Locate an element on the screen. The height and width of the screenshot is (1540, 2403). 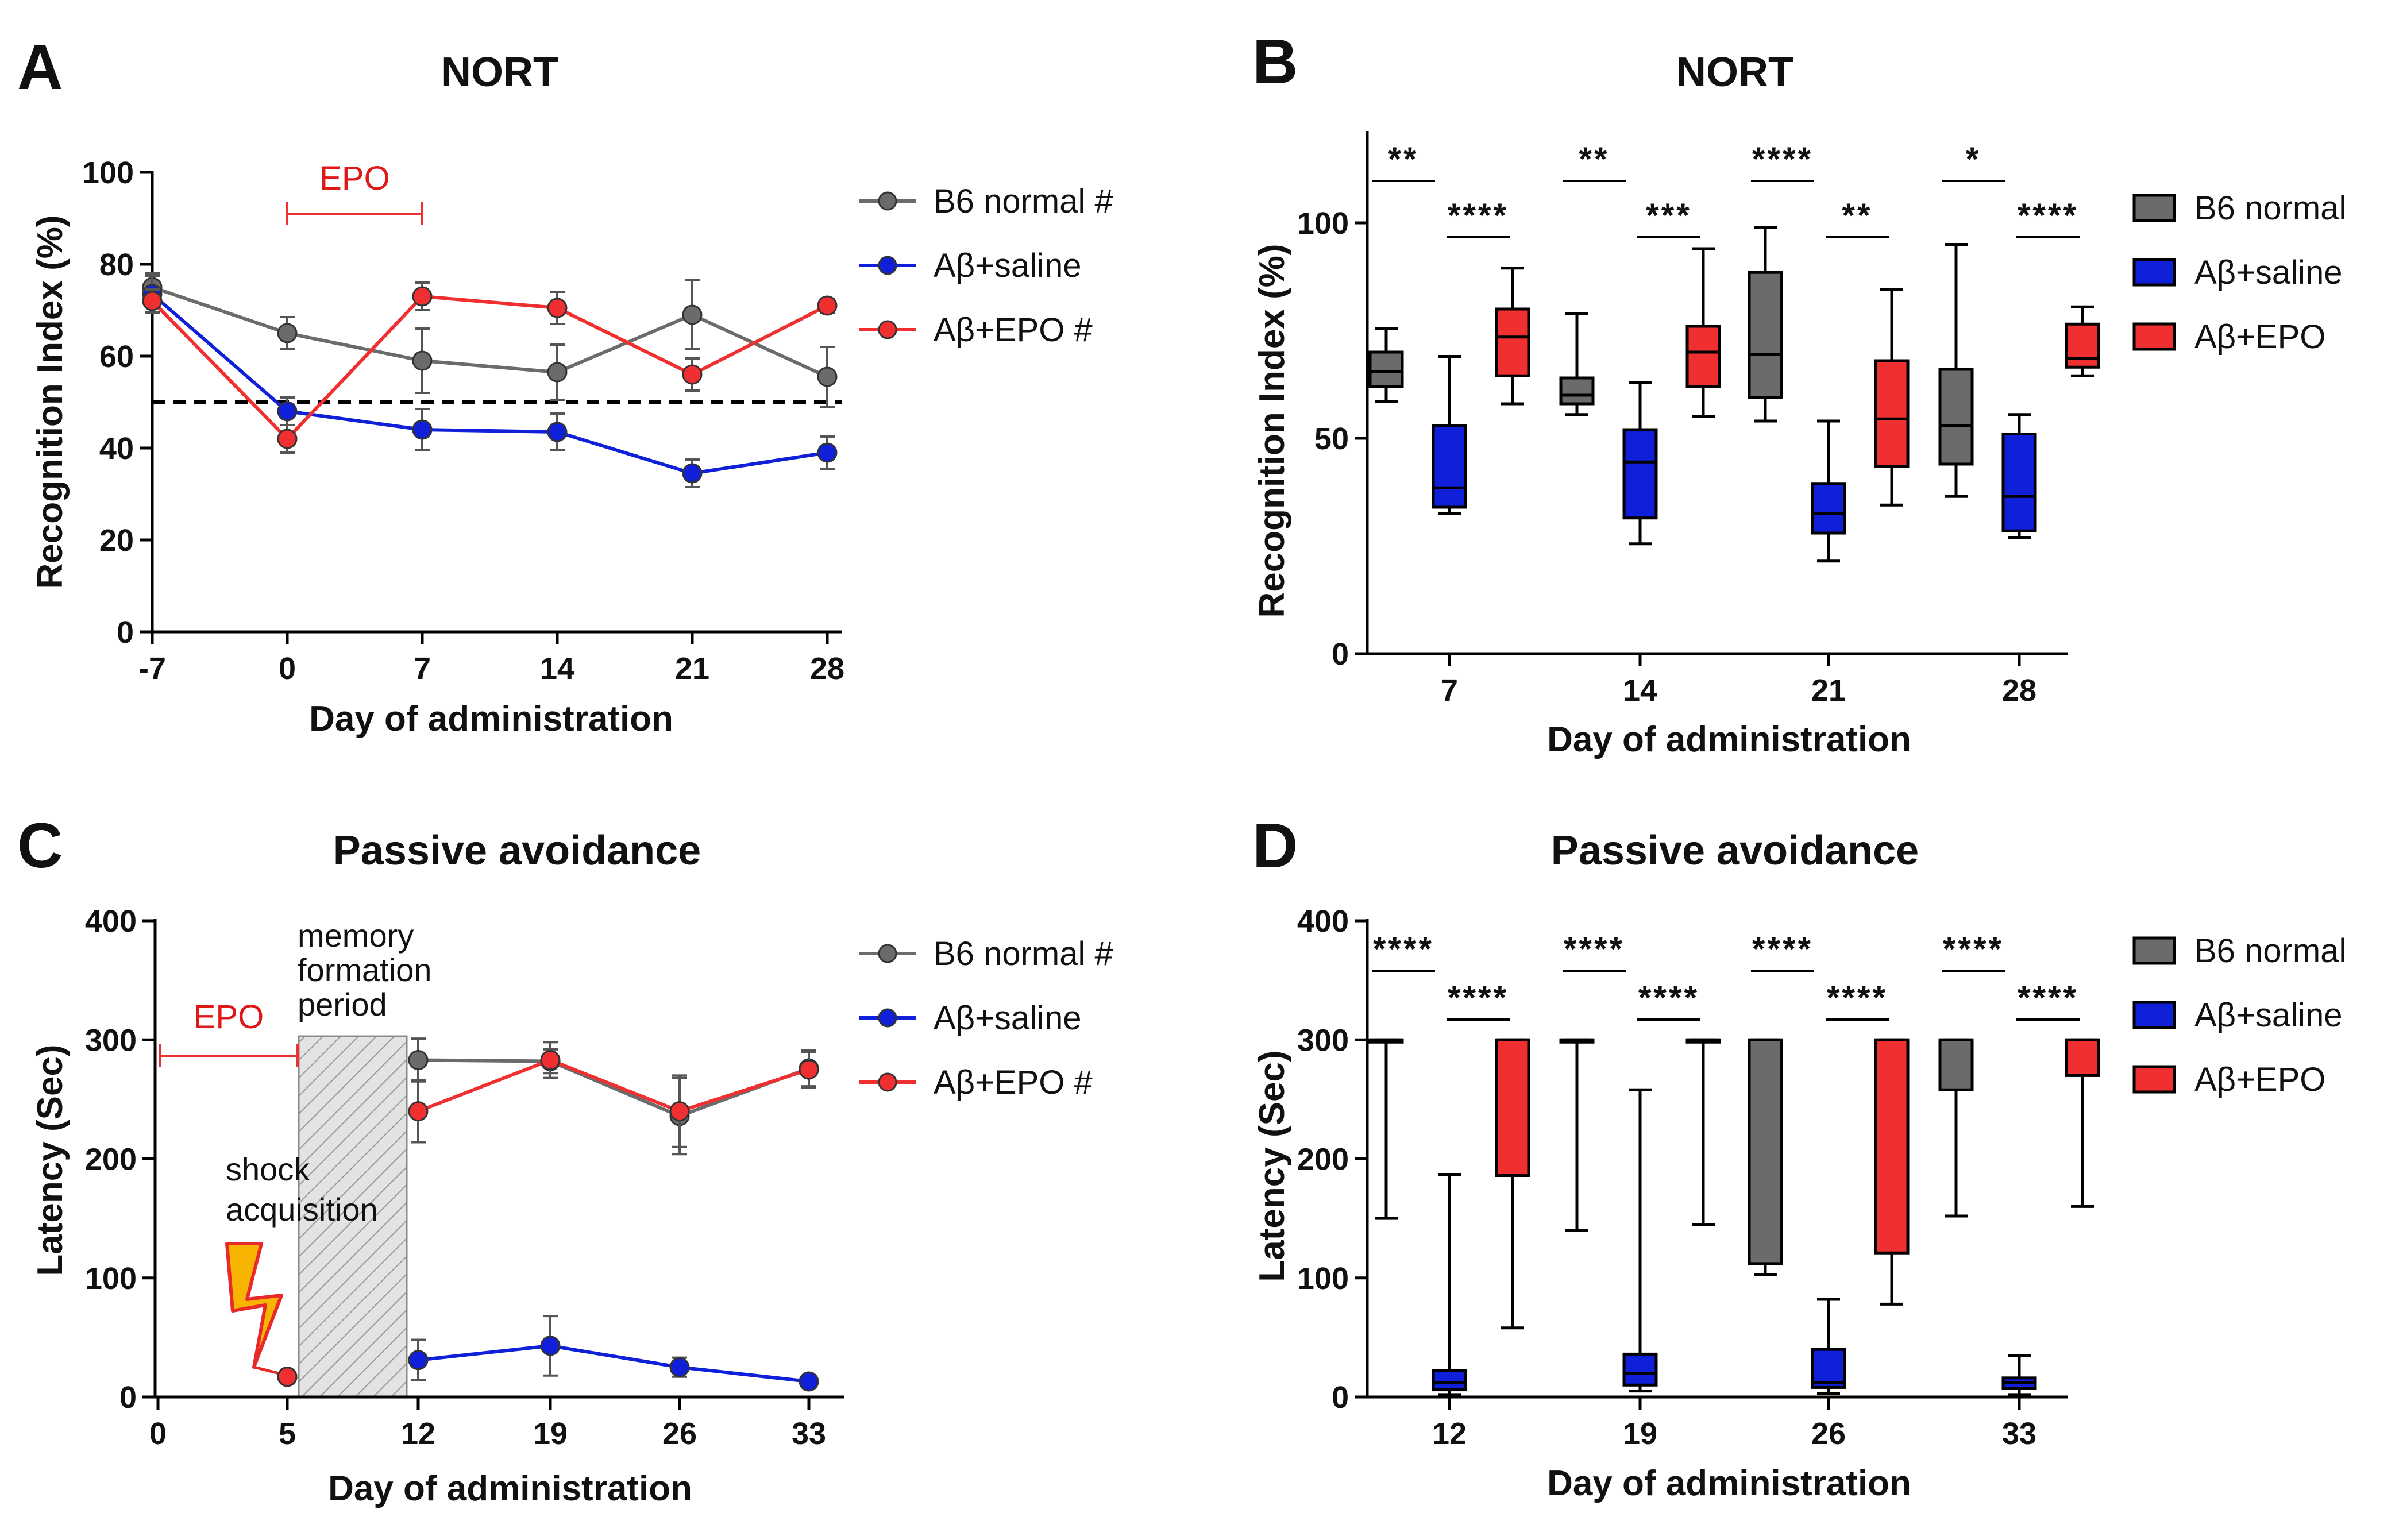
lightning-bolt-icon-tail is located at coordinates (267, 1370).